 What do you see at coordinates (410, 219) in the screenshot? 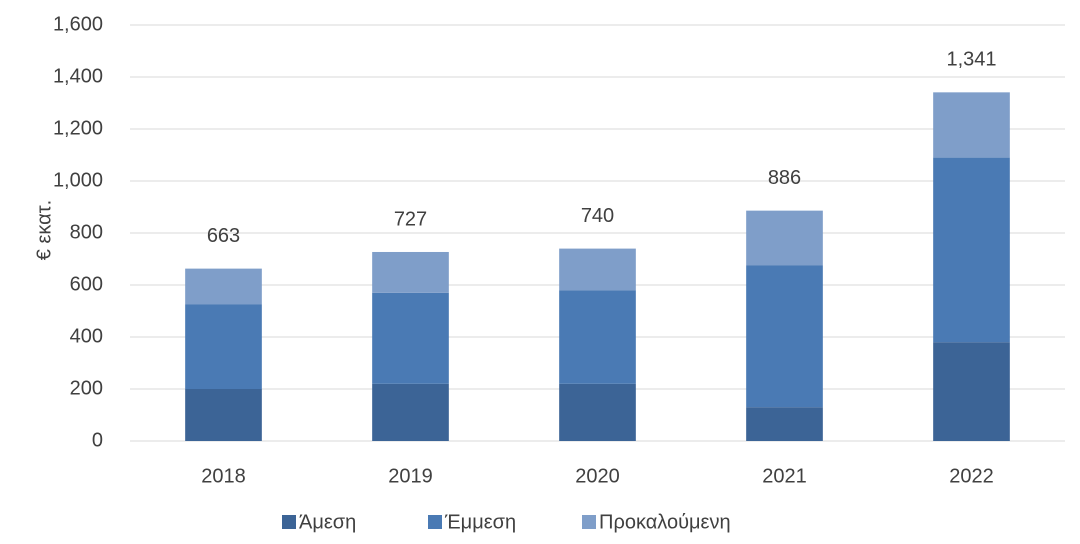
I see `total-label: 727` at bounding box center [410, 219].